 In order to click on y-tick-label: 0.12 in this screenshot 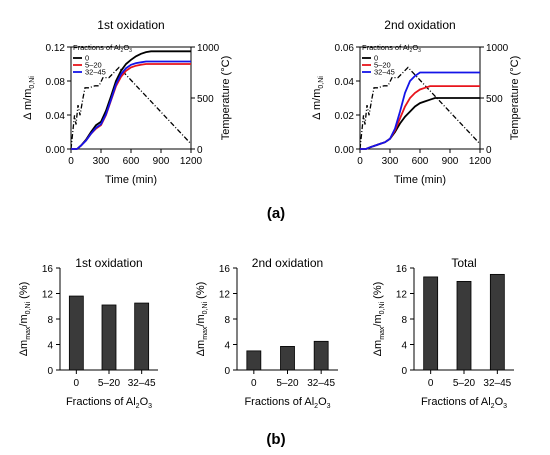, I will do `click(56, 48)`.